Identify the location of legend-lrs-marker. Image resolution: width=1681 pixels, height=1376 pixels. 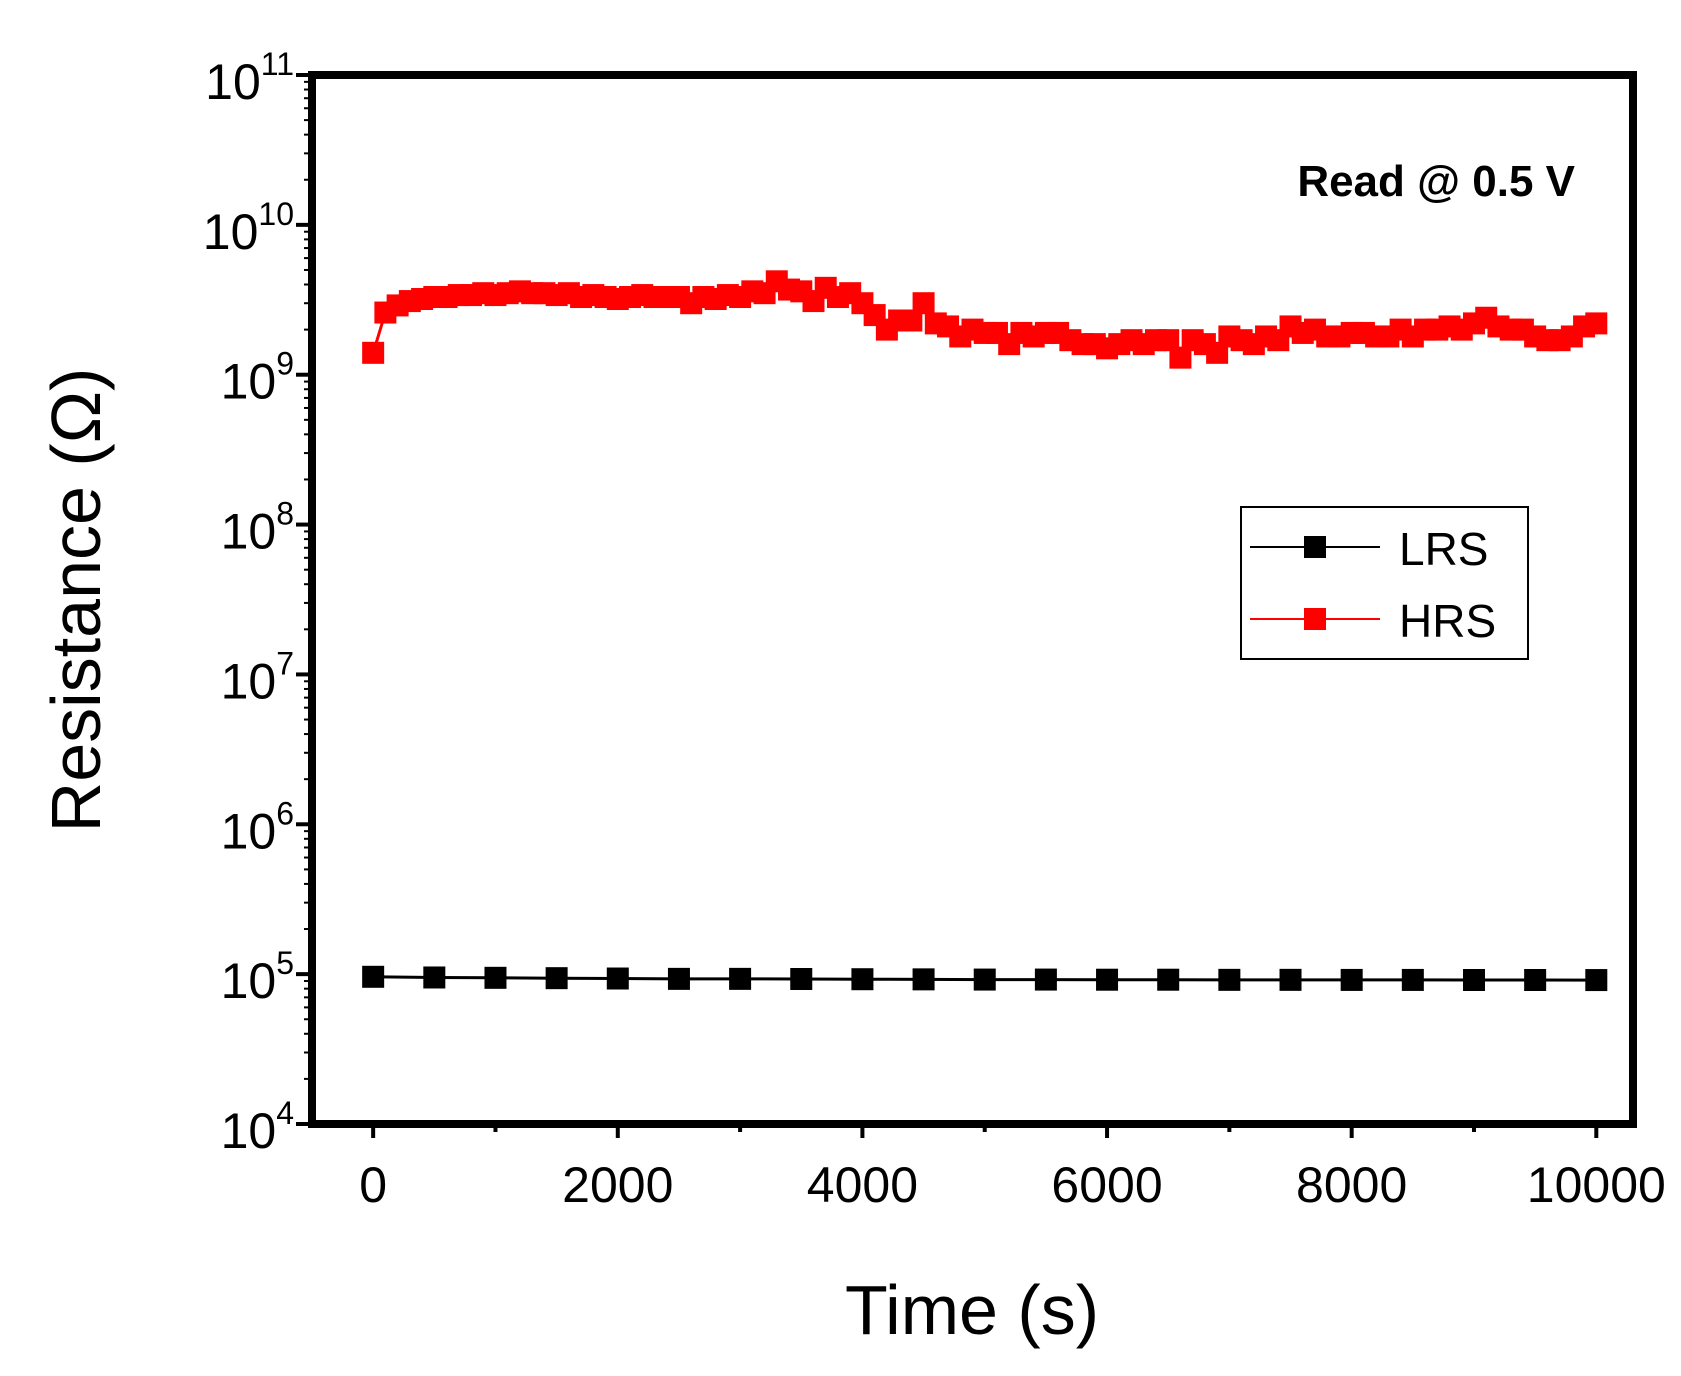
(1315, 547).